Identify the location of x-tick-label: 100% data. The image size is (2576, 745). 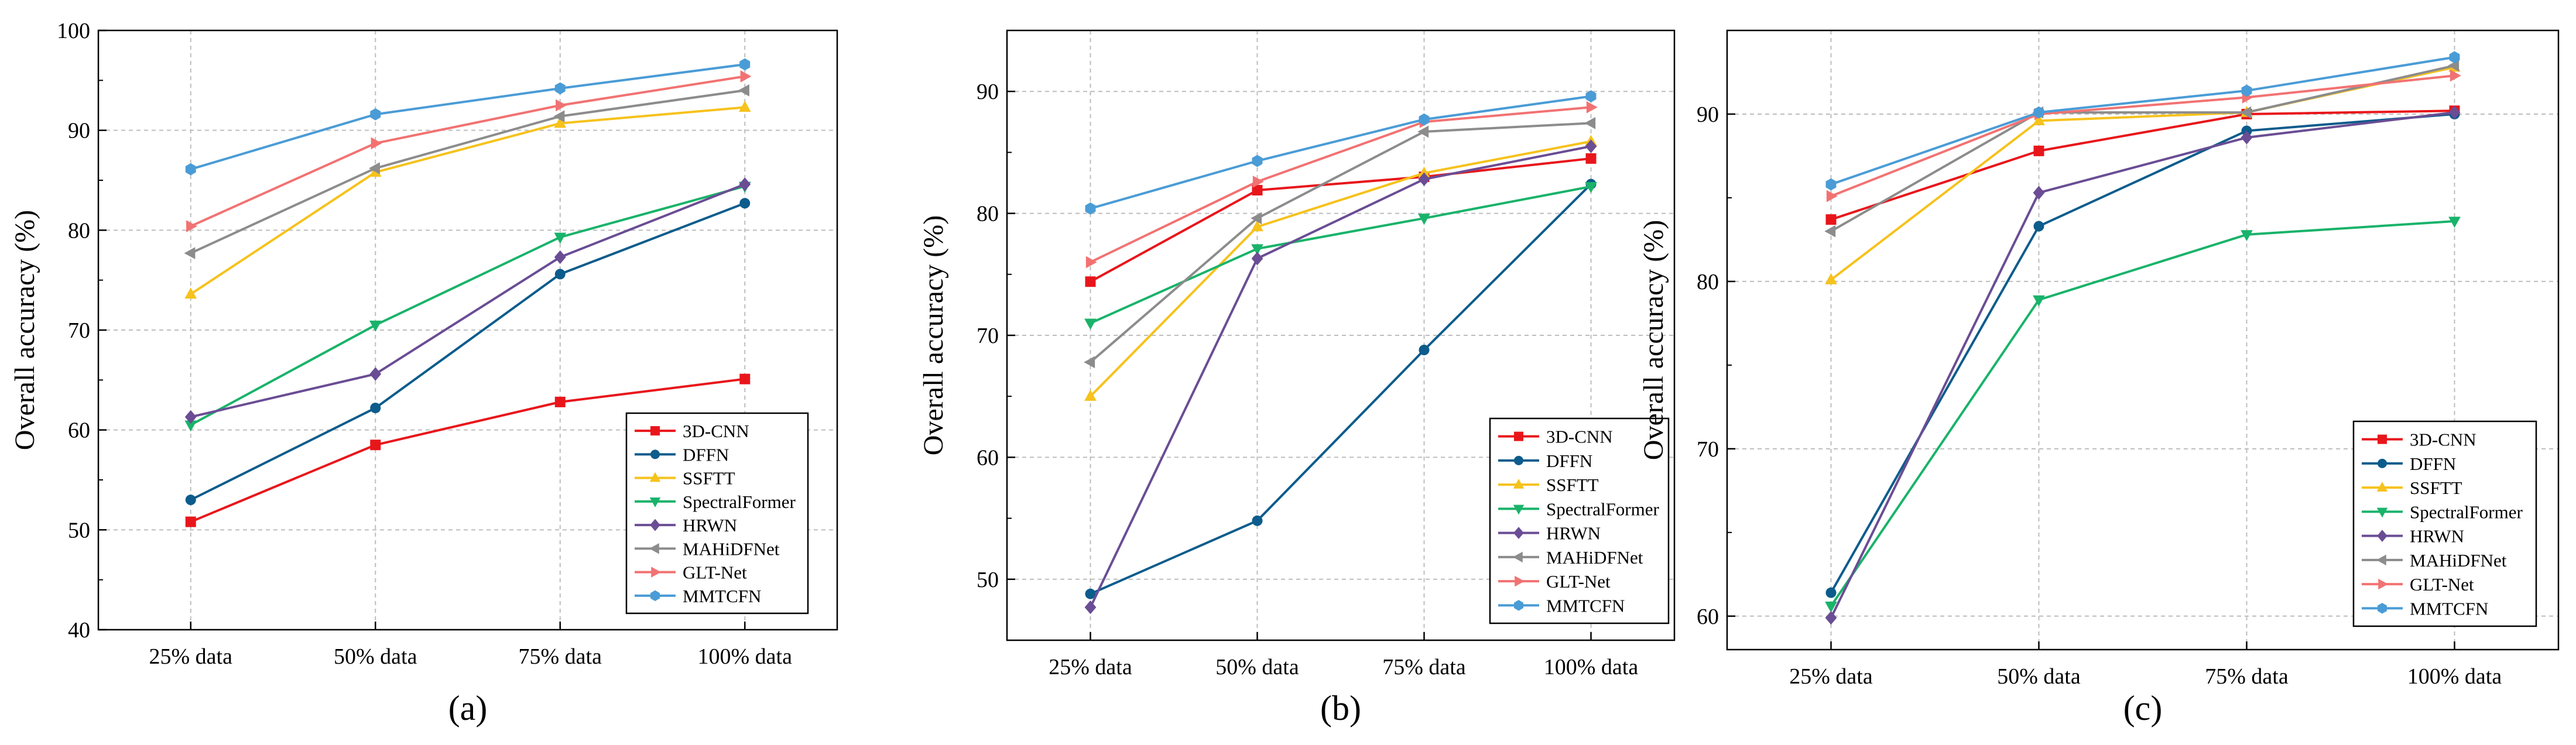
(2454, 676).